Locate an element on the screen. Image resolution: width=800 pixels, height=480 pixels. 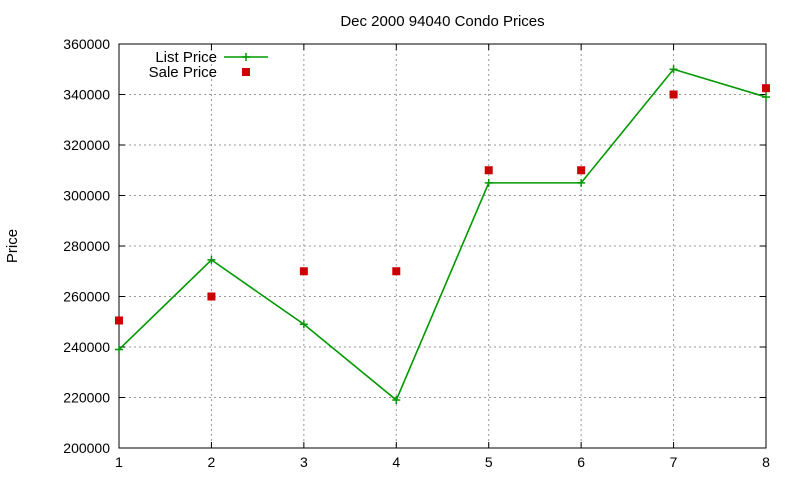
x-tick-label: 3 is located at coordinates (304, 462).